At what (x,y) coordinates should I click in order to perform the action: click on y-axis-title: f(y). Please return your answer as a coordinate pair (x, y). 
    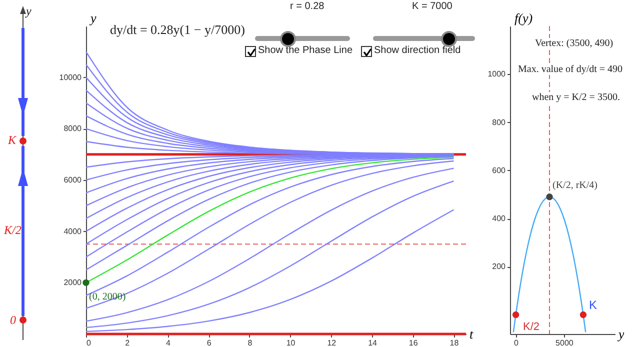
    Looking at the image, I should click on (523, 18).